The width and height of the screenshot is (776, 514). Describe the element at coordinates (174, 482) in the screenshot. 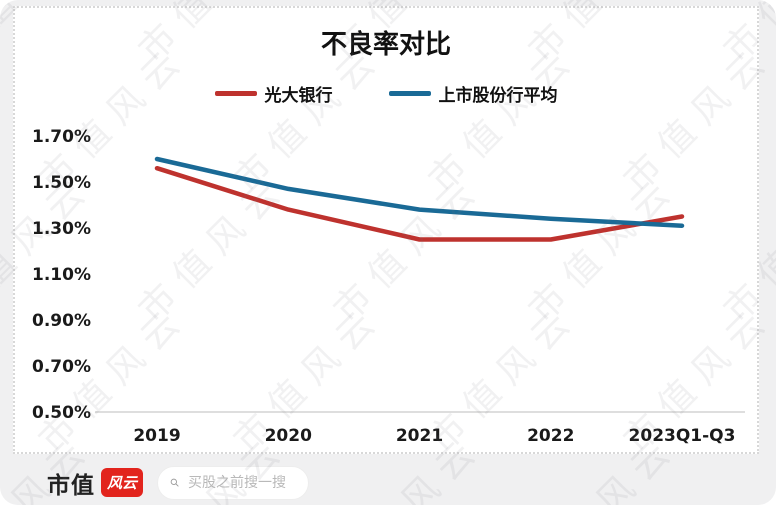

I see `search-icon` at that location.